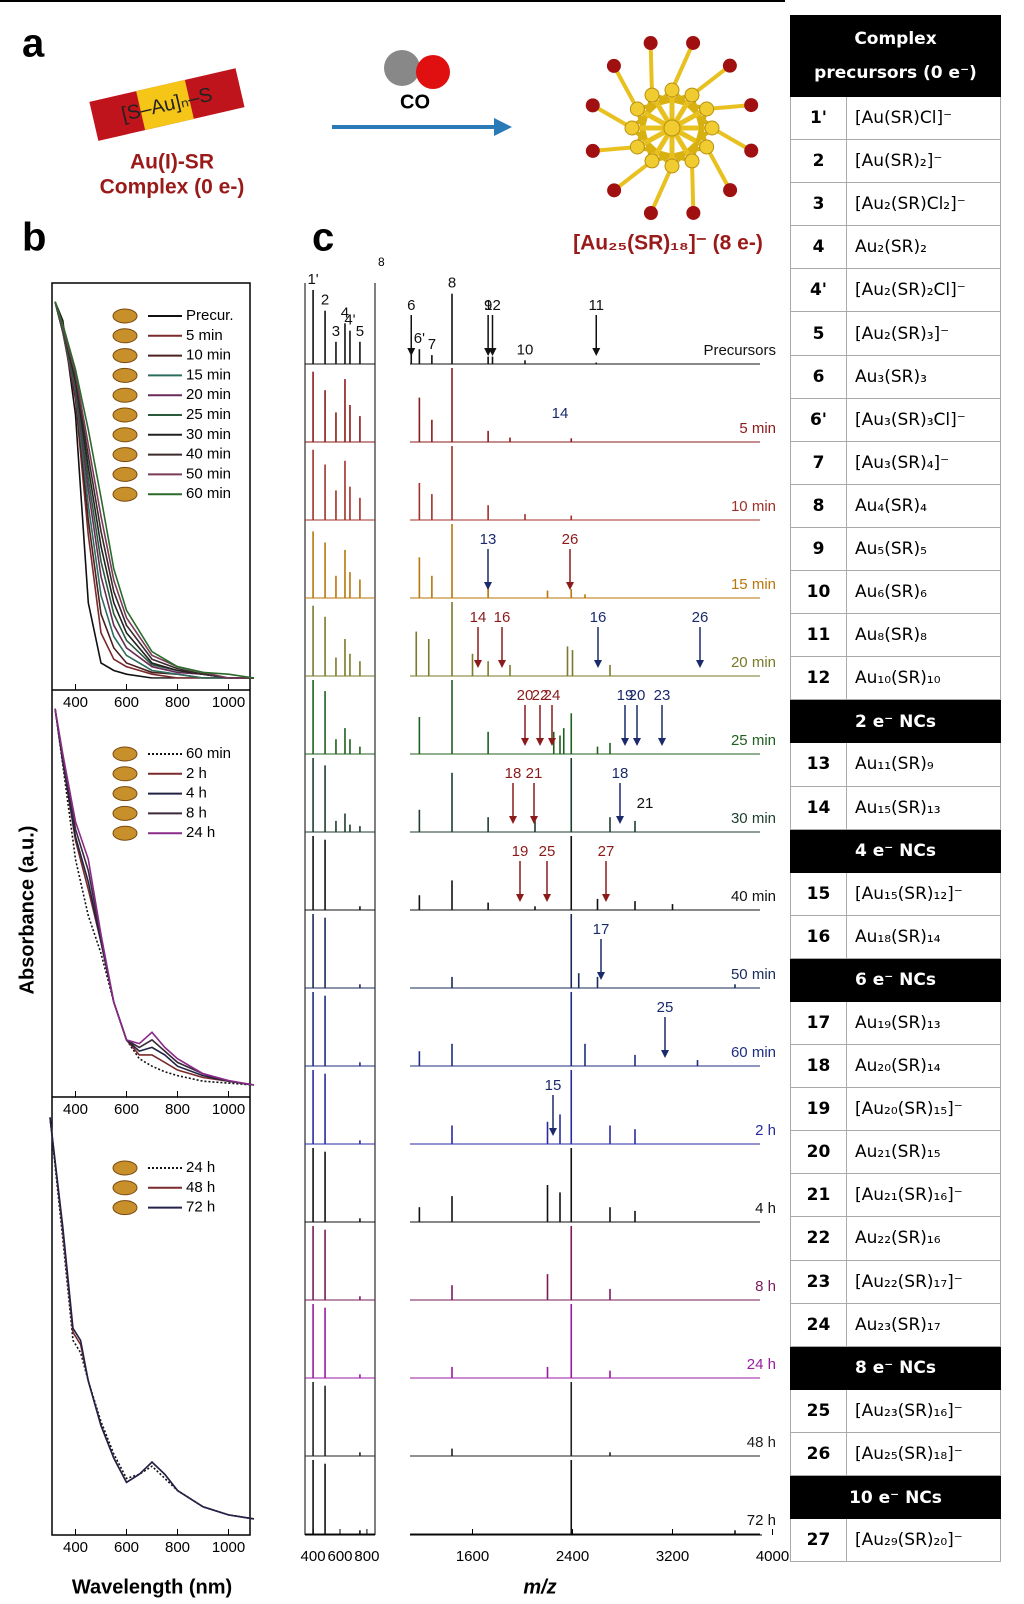 The height and width of the screenshot is (1604, 1024). What do you see at coordinates (665, 1007) in the screenshot?
I see `peak-annotation: 25` at bounding box center [665, 1007].